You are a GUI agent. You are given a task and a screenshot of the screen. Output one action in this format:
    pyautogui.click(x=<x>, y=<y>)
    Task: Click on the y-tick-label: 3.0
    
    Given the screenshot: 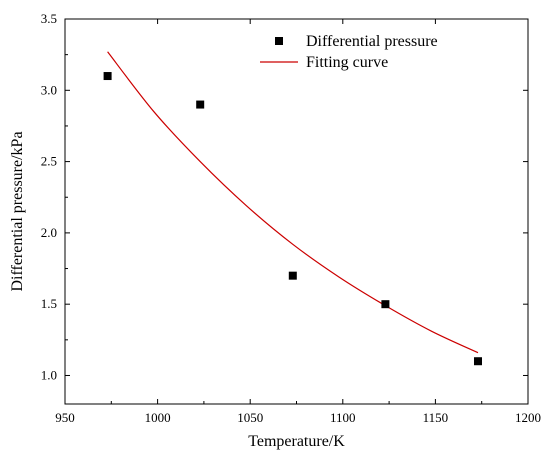 What is the action you would take?
    pyautogui.click(x=49, y=89)
    